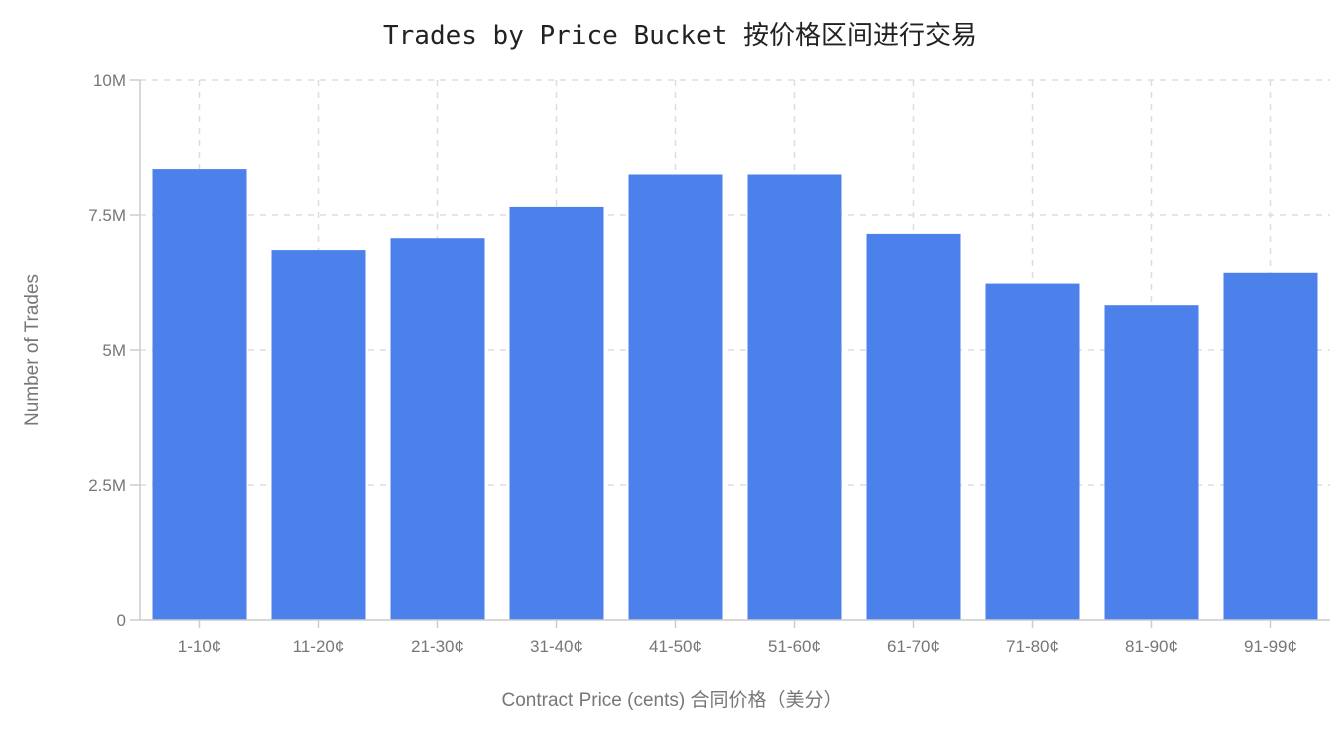  Describe the element at coordinates (675, 397) in the screenshot. I see `bar-41-50¢` at that location.